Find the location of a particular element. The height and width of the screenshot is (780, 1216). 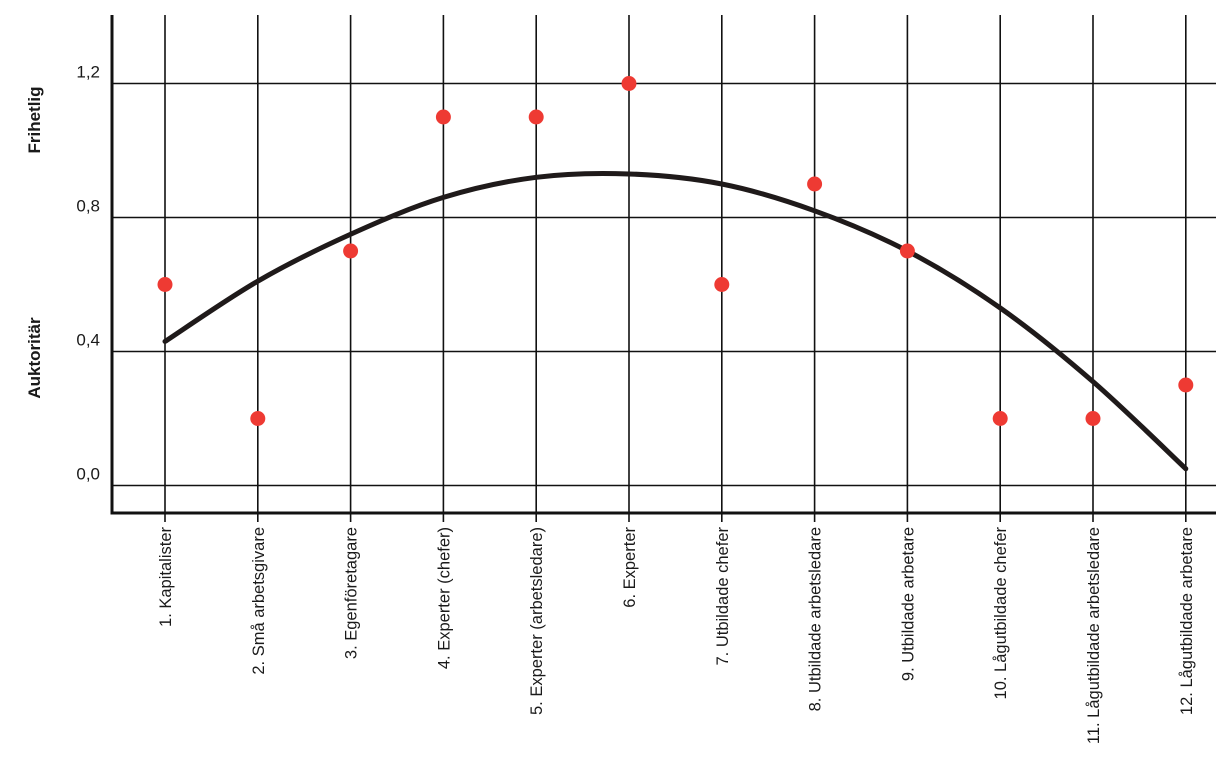

category-label: 2. Små arbetsgivare is located at coordinates (259, 601).